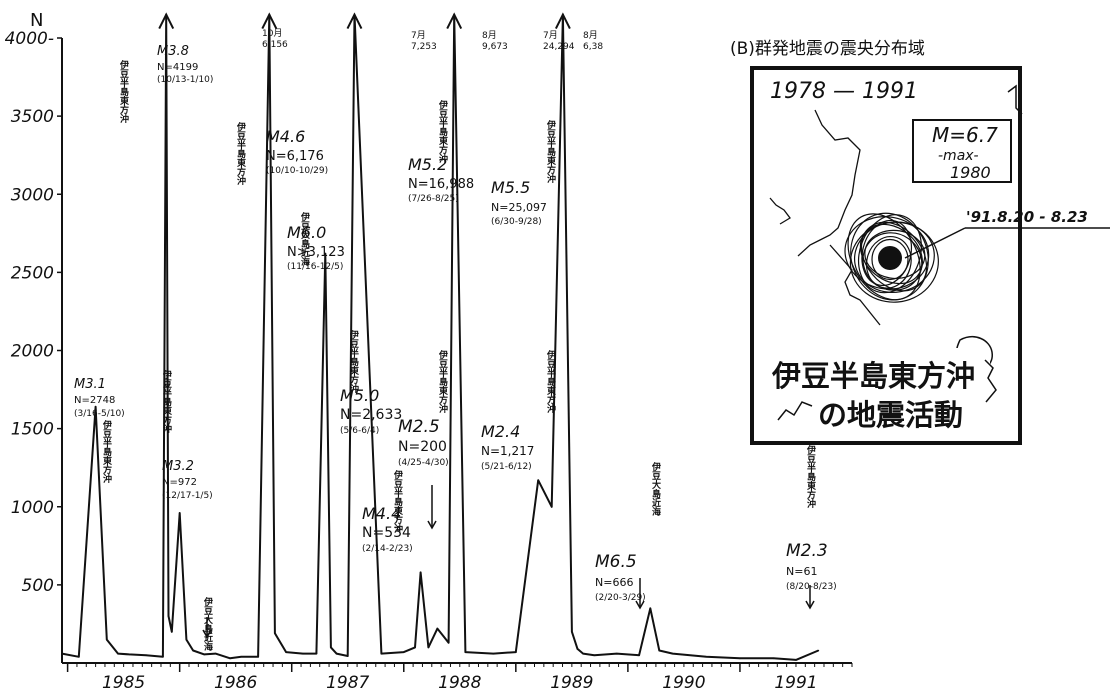 This screenshot has height=697, width=1114. I want to click on peak-annotation-line: M5.5, so click(510, 187).